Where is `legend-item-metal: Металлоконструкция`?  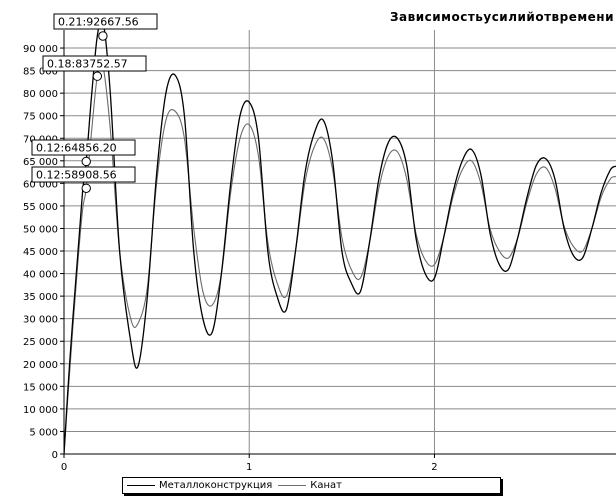 legend-item-metal: Металлоконструкция is located at coordinates (199, 485).